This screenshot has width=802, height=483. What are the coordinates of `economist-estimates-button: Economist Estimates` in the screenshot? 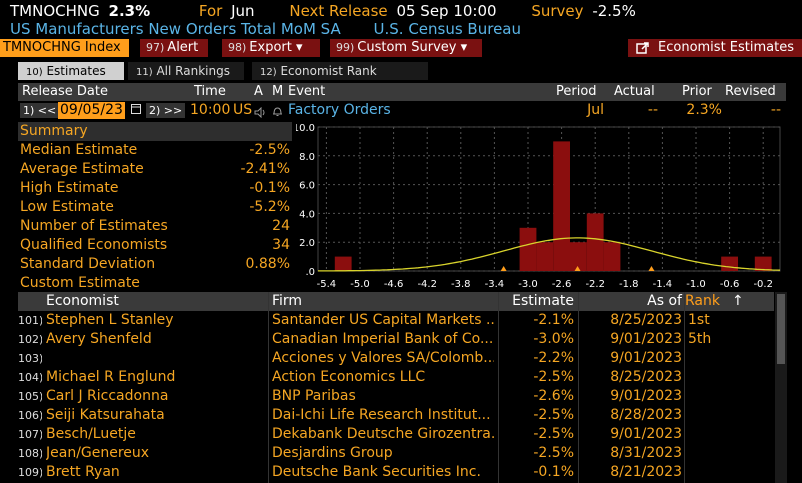 It's located at (715, 48).